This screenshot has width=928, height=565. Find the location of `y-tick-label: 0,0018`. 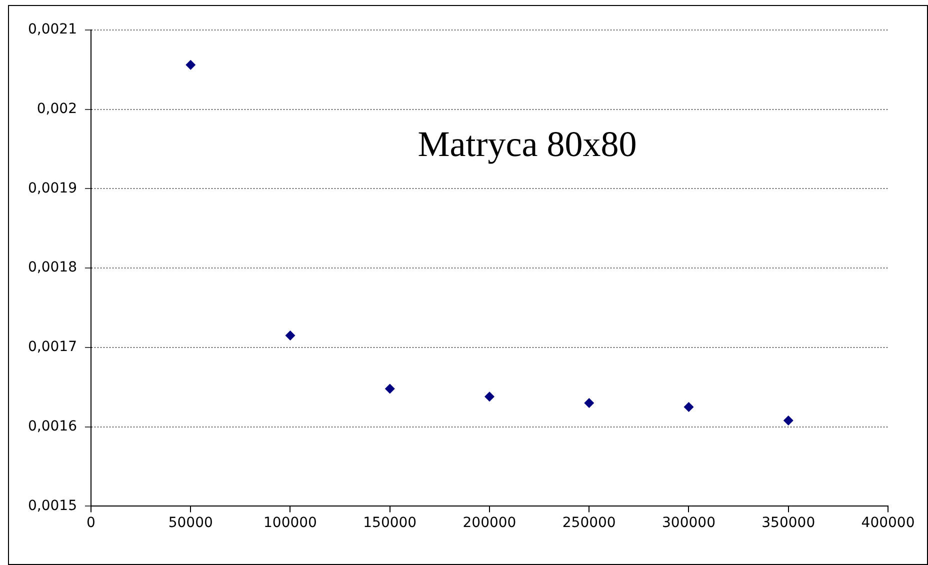

y-tick-label: 0,0018 is located at coordinates (52, 268).